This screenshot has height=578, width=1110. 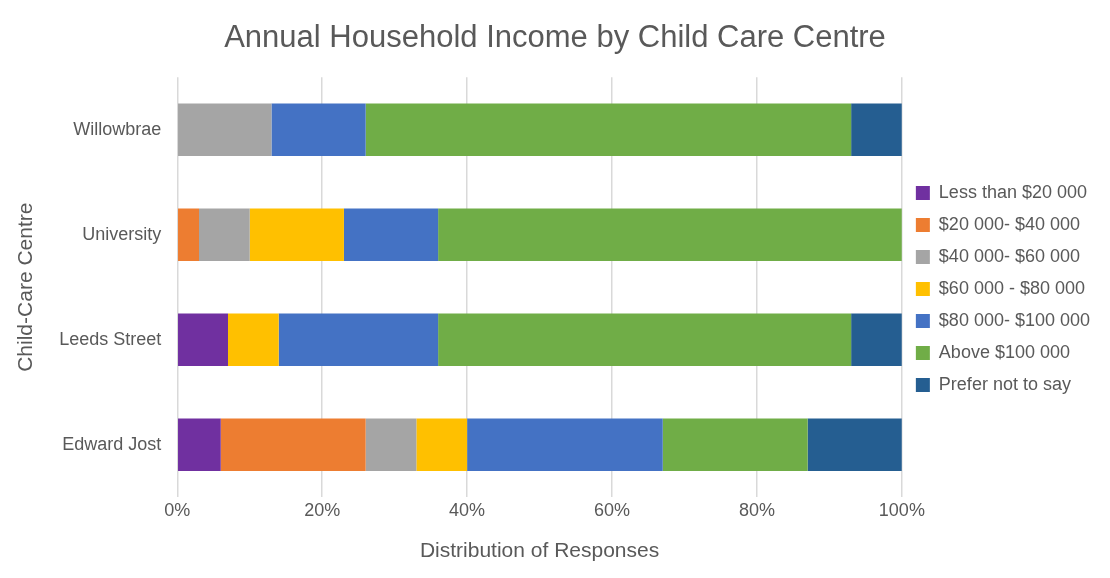 What do you see at coordinates (117, 128) in the screenshot?
I see `y-tick-label: Willowbrae` at bounding box center [117, 128].